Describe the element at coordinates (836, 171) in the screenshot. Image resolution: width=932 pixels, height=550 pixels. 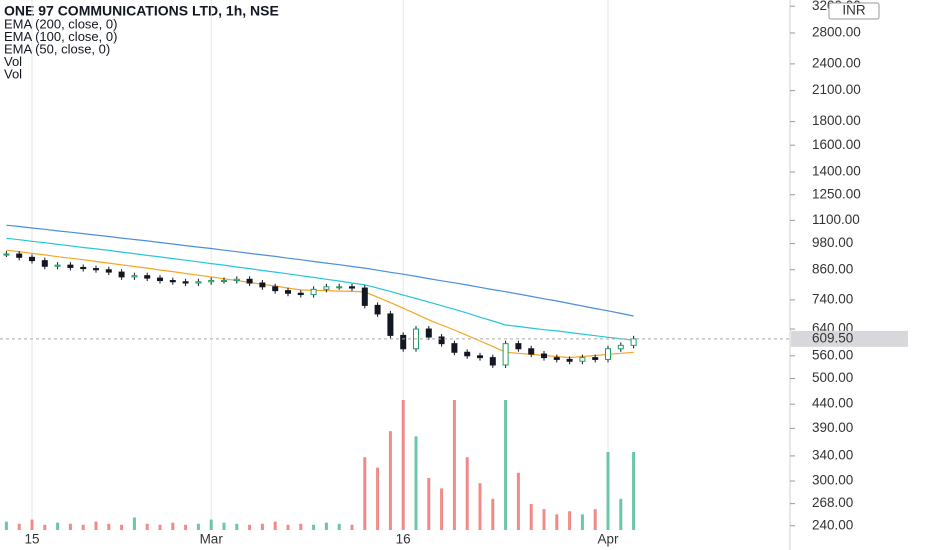
I see `y-tick-label: 1400.00` at that location.